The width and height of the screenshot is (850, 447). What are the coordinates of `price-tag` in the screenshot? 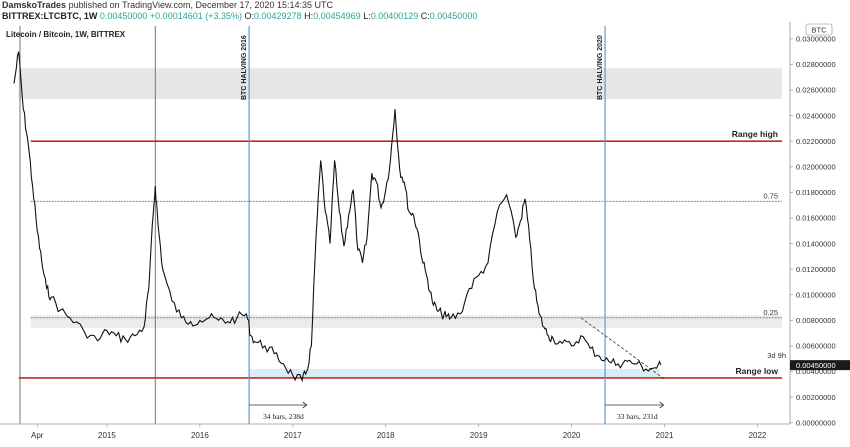 It's located at (820, 365).